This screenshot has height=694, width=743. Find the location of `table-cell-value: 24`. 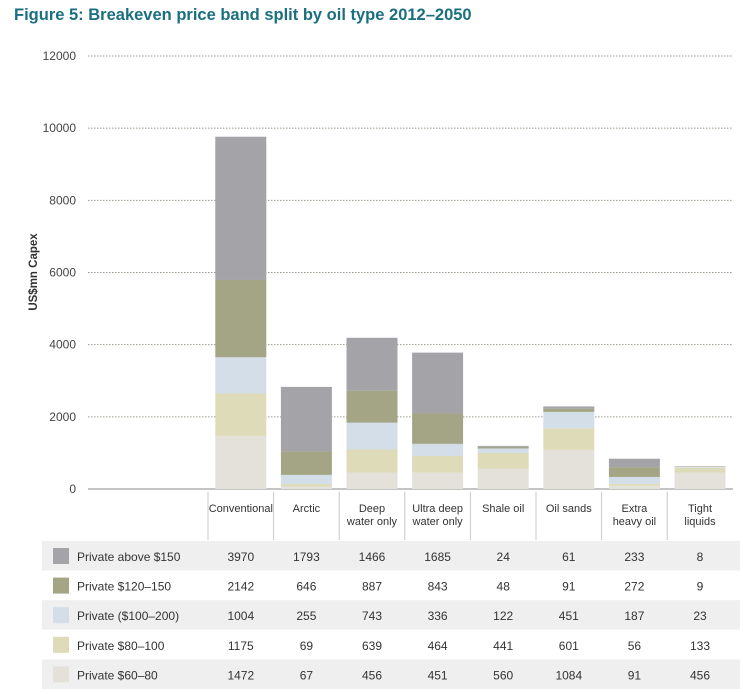

table-cell-value: 24 is located at coordinates (504, 557).